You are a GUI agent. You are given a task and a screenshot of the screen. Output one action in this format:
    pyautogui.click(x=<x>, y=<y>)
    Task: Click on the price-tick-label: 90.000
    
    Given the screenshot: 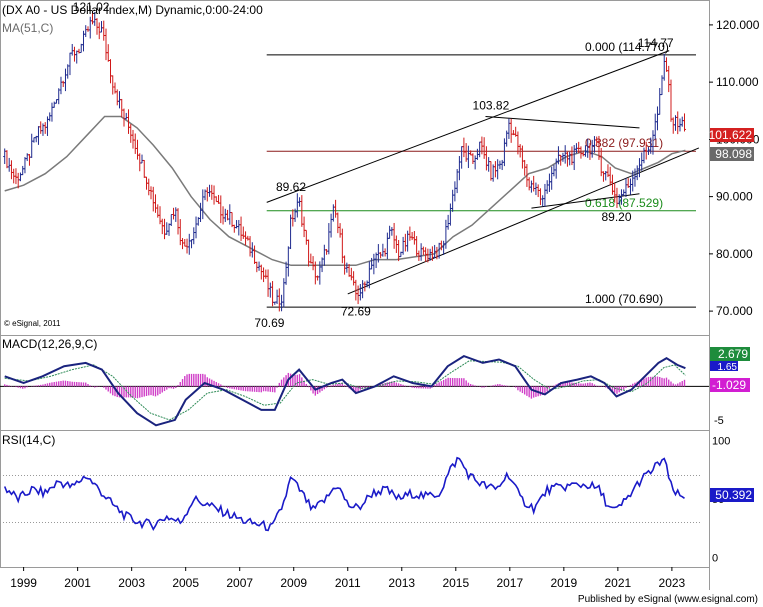 What is the action you would take?
    pyautogui.click(x=734, y=197)
    